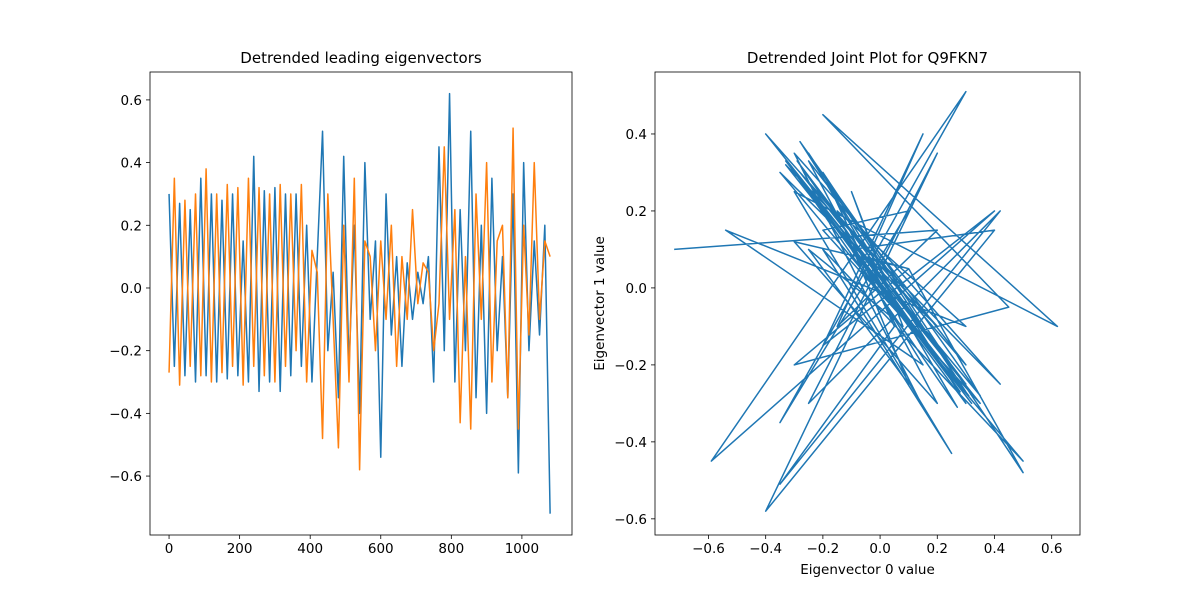  Describe the element at coordinates (1051, 549) in the screenshot. I see `x-tick-label: 0.6` at that location.